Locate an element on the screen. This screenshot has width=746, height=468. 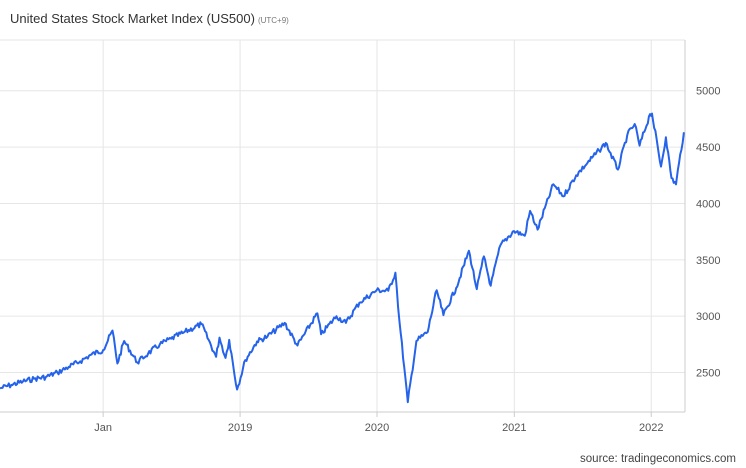
y-tick-label: 5000 is located at coordinates (708, 92).